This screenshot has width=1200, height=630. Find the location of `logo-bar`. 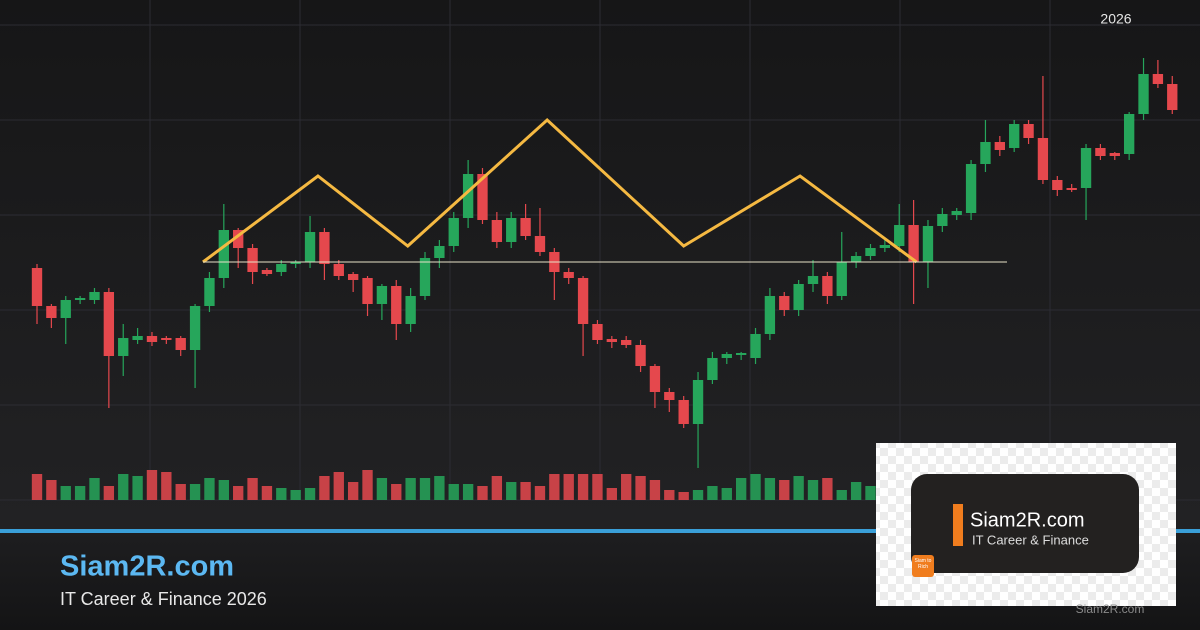

logo-bar is located at coordinates (958, 525).